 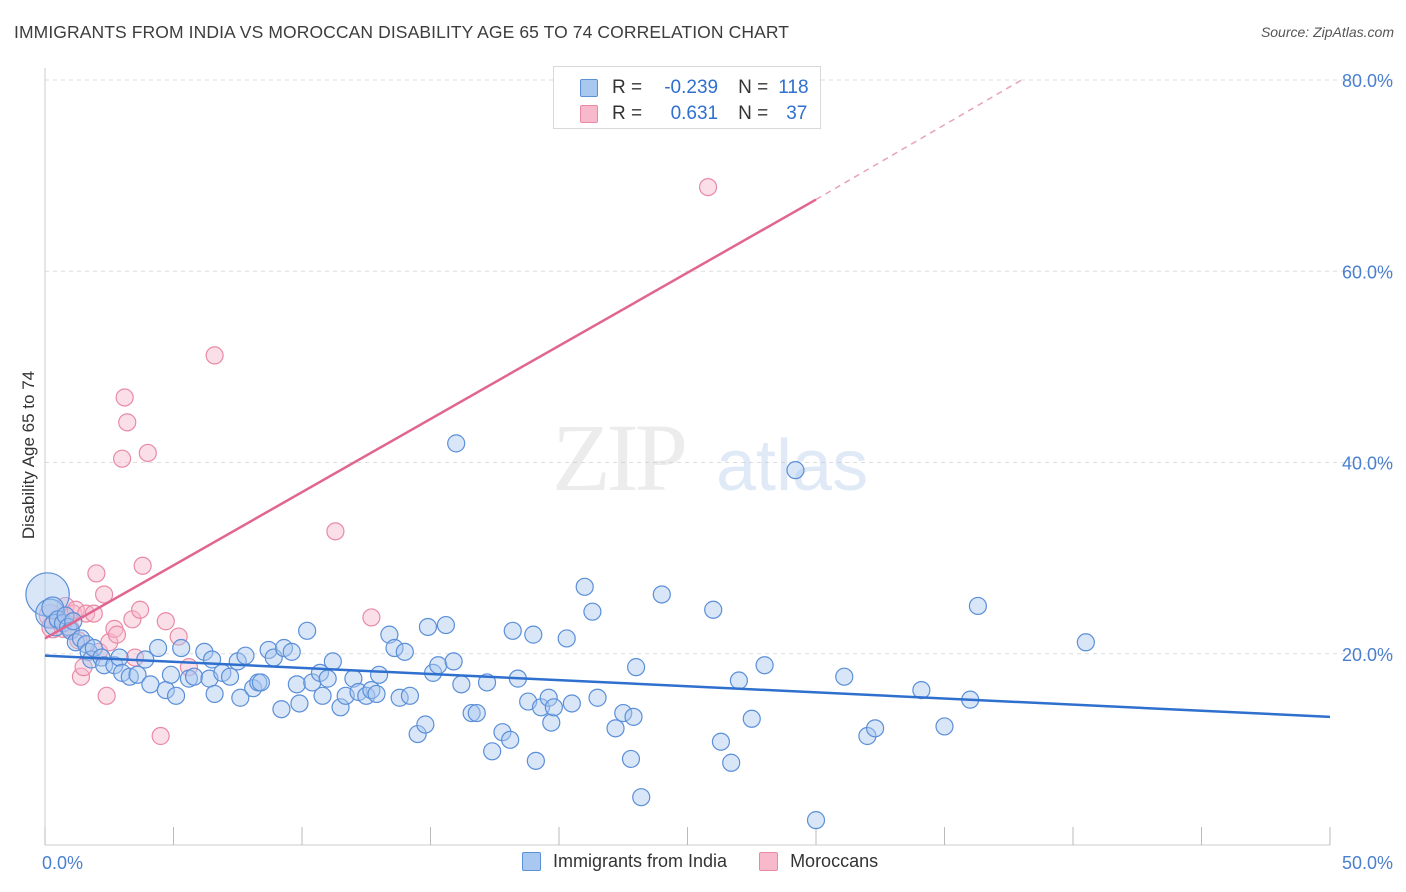 I want to click on series-label-india: Immigrants from India, so click(x=640, y=861).